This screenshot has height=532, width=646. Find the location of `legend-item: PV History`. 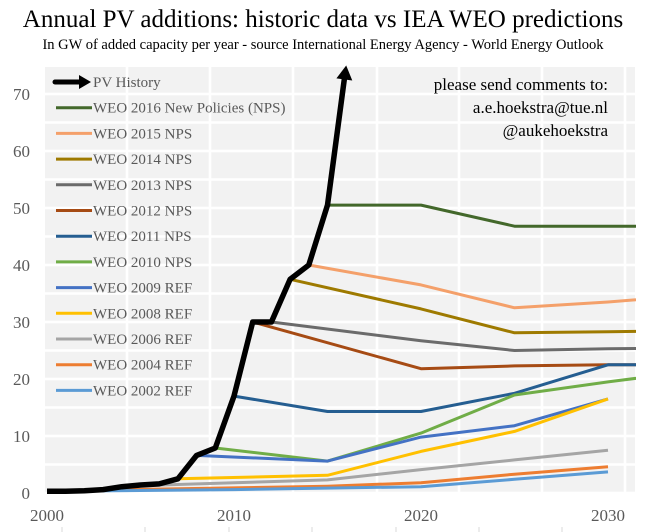

legend-item: PV History is located at coordinates (106, 83).